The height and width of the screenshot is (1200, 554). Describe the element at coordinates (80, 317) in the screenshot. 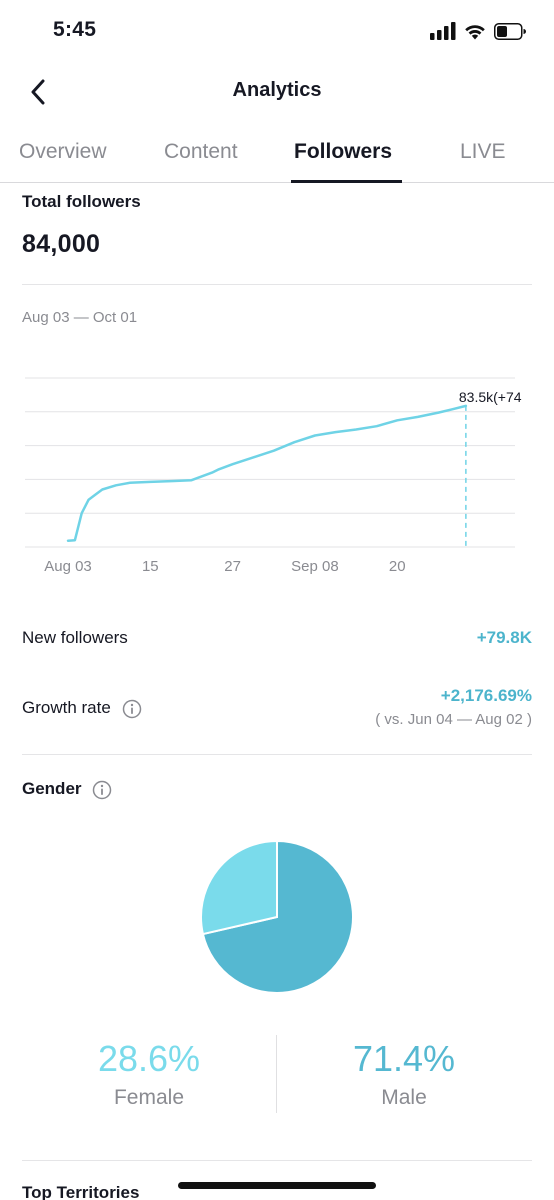

I see `date-range: Aug 03 — Oct 01` at that location.